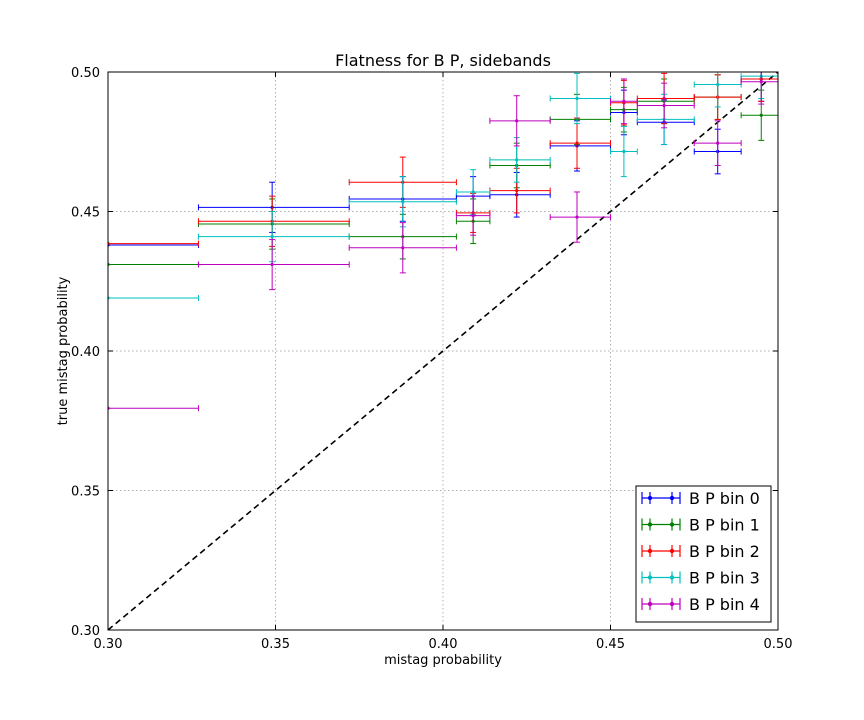 This screenshot has height=720, width=864. I want to click on legend-item-1: B P bin 1, so click(700, 525).